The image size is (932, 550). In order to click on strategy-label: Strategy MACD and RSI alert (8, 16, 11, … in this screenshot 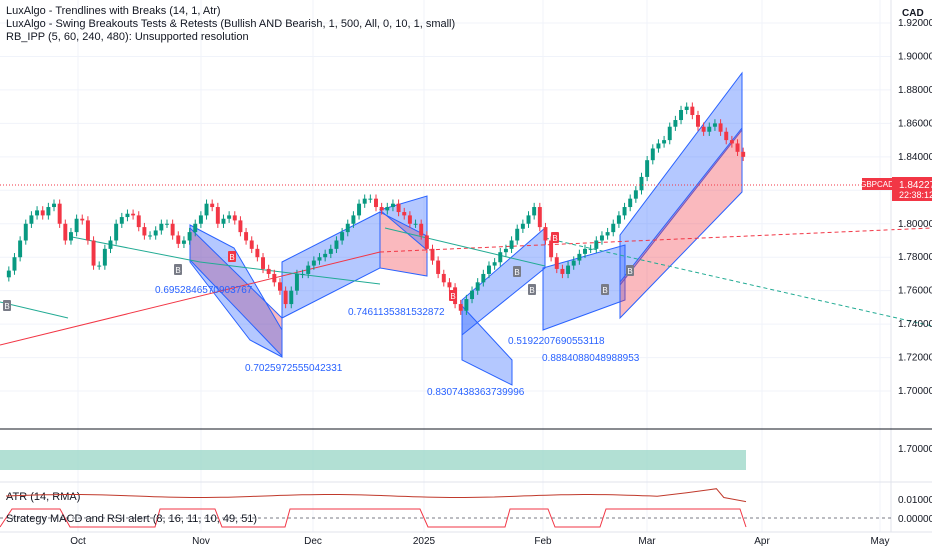, I will do `click(131, 519)`.